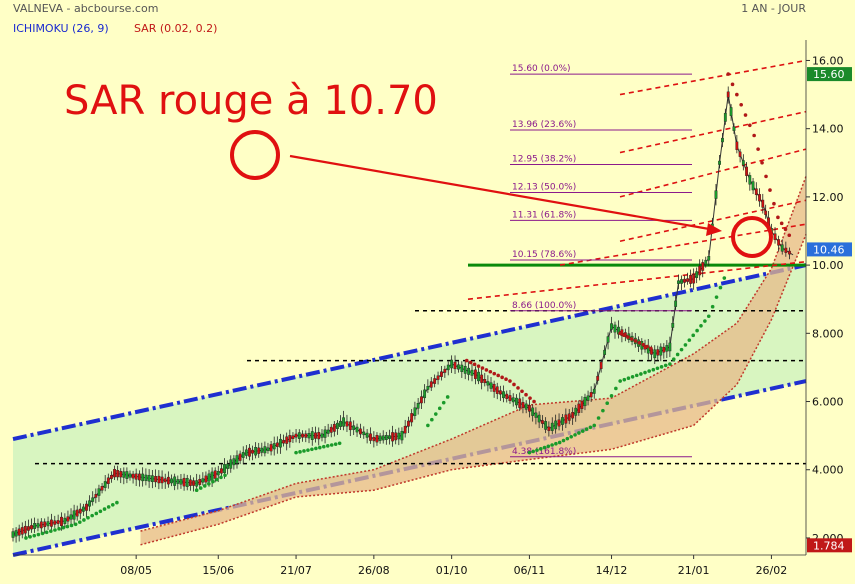  Describe the element at coordinates (772, 570) in the screenshot. I see `x-tick-label: 26/02` at that location.